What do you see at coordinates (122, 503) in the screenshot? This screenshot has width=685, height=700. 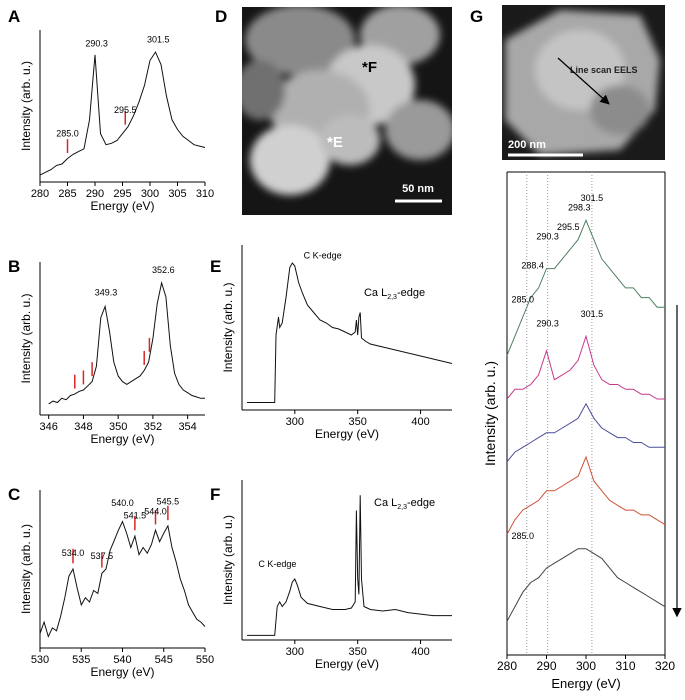 I see `annotation-text: 540.0` at bounding box center [122, 503].